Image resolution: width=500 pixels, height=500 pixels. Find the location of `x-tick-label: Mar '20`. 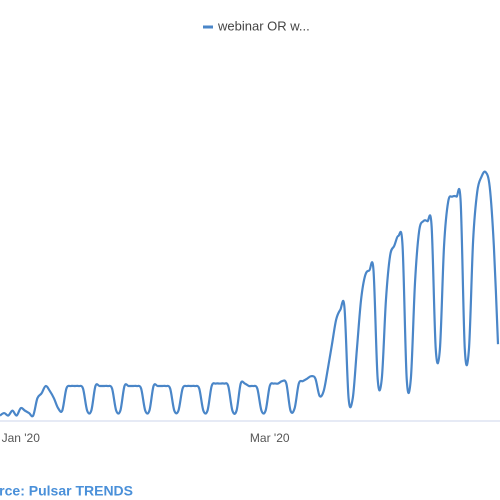

x-tick-label: Mar '20 is located at coordinates (270, 438).